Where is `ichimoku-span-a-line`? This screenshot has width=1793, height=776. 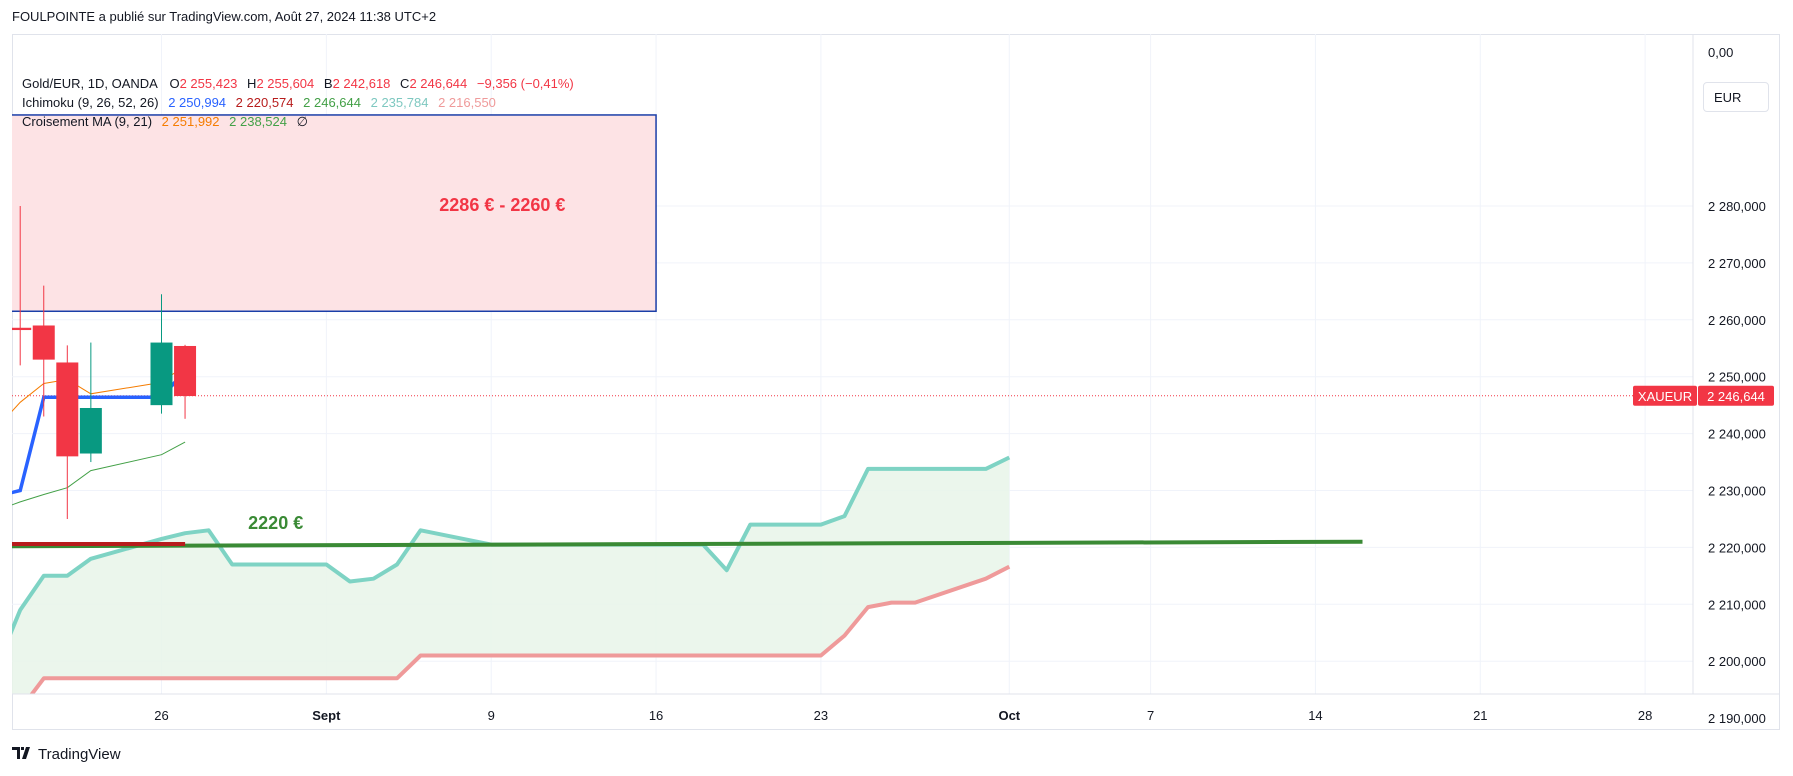 ichimoku-span-a-line is located at coordinates (511, 545).